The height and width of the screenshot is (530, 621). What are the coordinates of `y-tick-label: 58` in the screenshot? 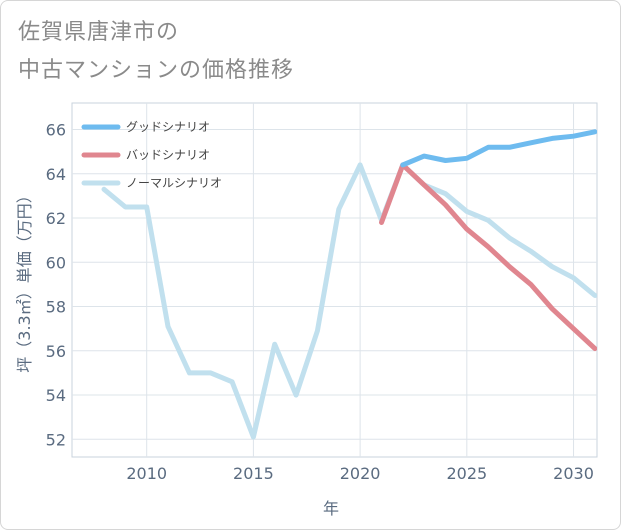 It's located at (56, 307).